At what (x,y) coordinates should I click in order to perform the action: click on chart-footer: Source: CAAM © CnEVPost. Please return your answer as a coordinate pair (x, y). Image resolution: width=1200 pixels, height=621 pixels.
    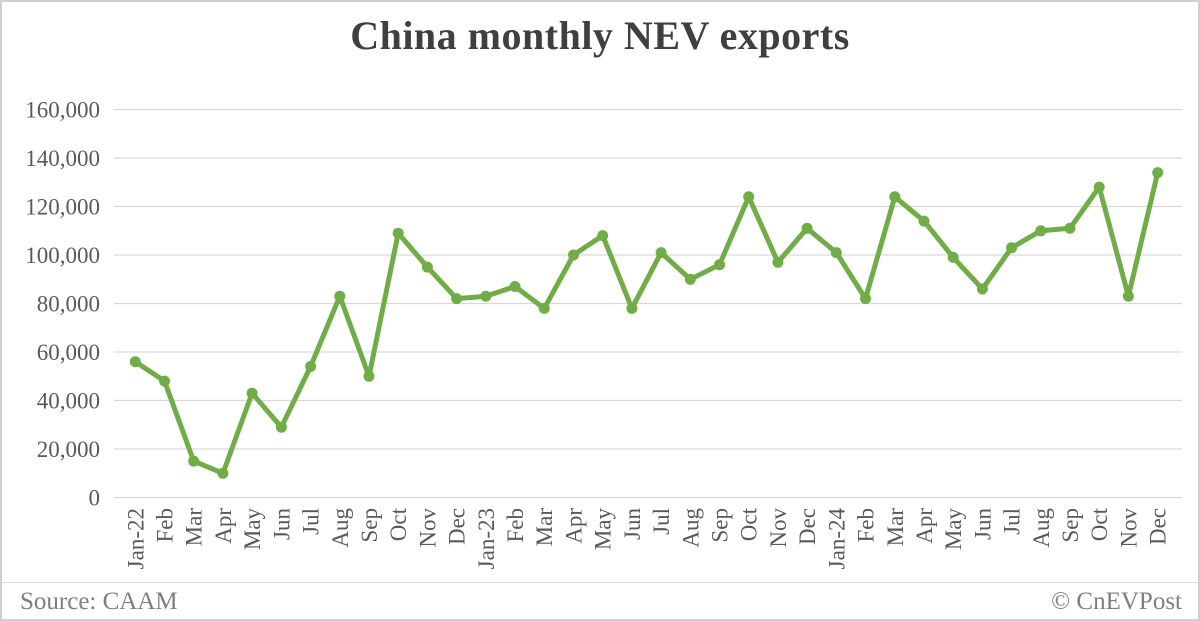
    Looking at the image, I should click on (600, 600).